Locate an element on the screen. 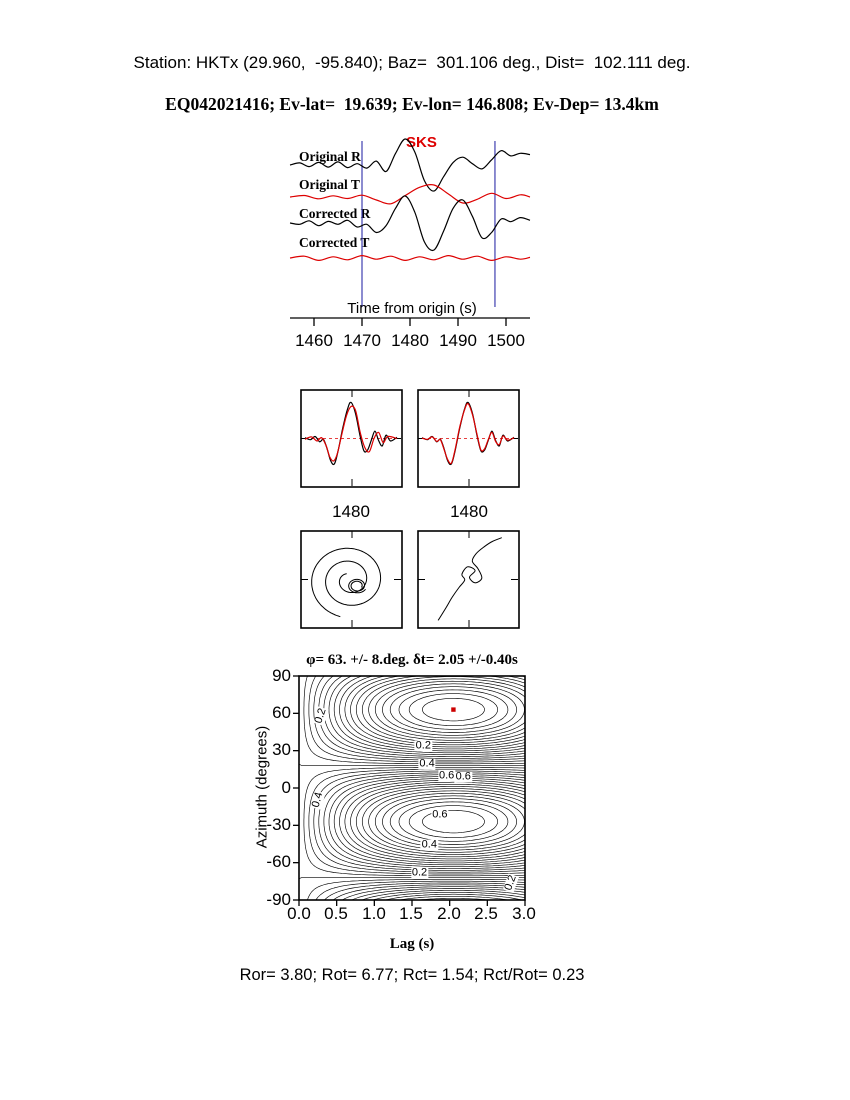  trace-label-corrected-r: Corrected R is located at coordinates (335, 213).